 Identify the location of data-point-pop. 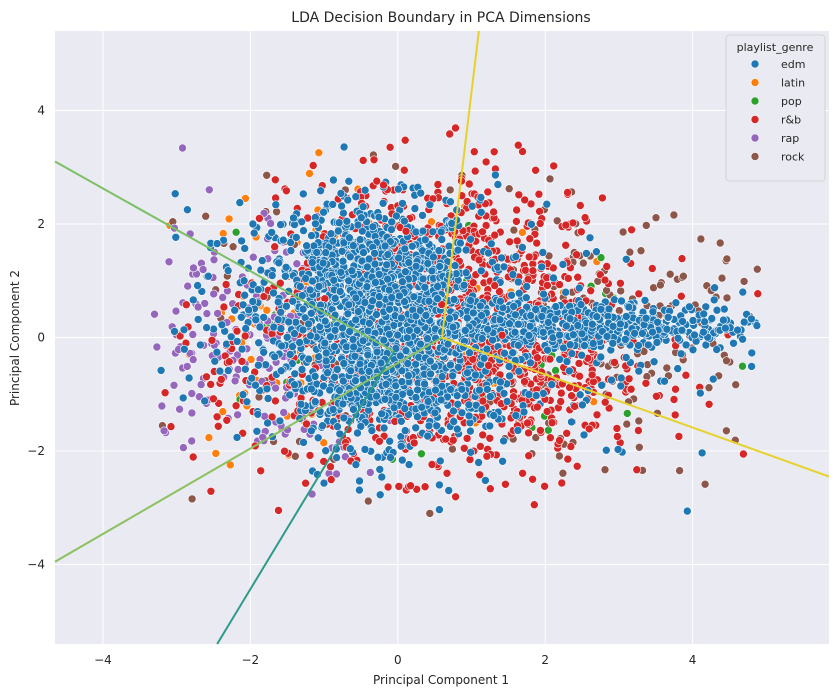
(236, 232).